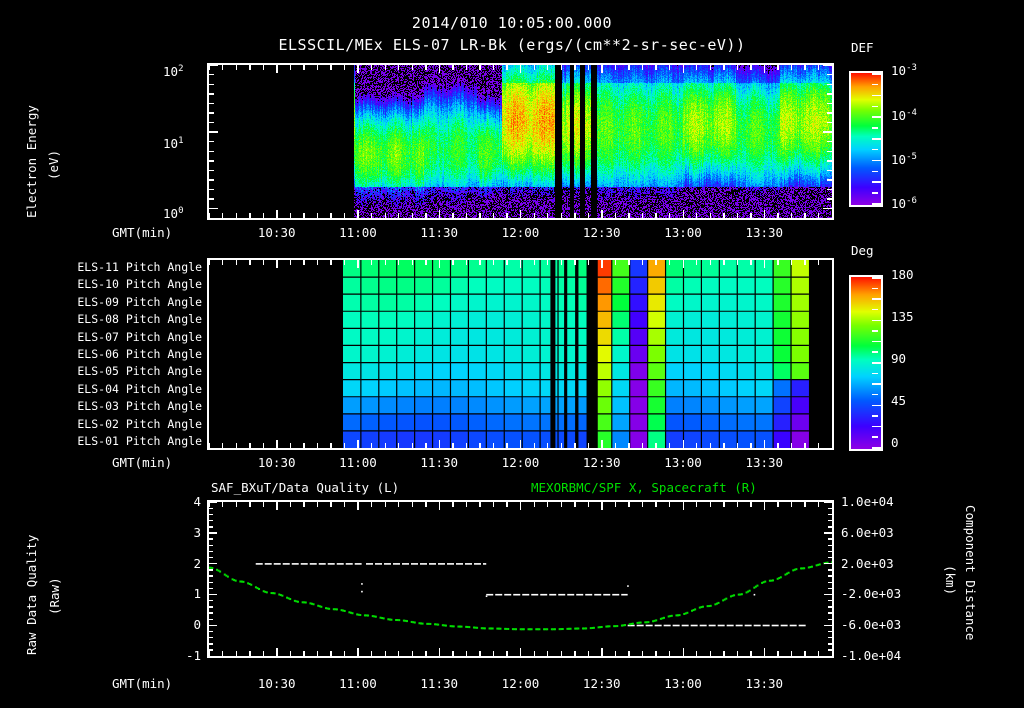 The height and width of the screenshot is (708, 1024). What do you see at coordinates (181, 211) in the screenshot?
I see `ytick-exponent: 0` at bounding box center [181, 211].